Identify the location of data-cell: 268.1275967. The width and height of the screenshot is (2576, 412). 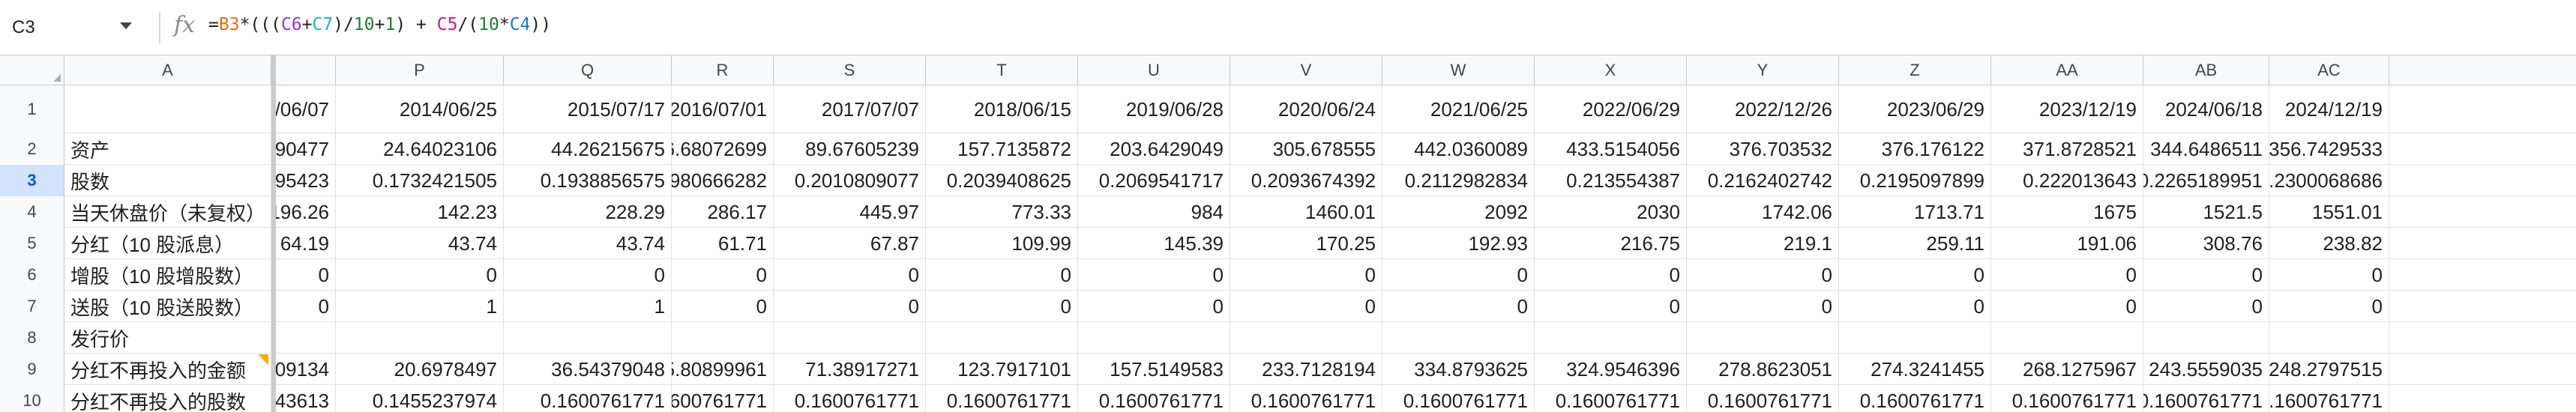
(2067, 369).